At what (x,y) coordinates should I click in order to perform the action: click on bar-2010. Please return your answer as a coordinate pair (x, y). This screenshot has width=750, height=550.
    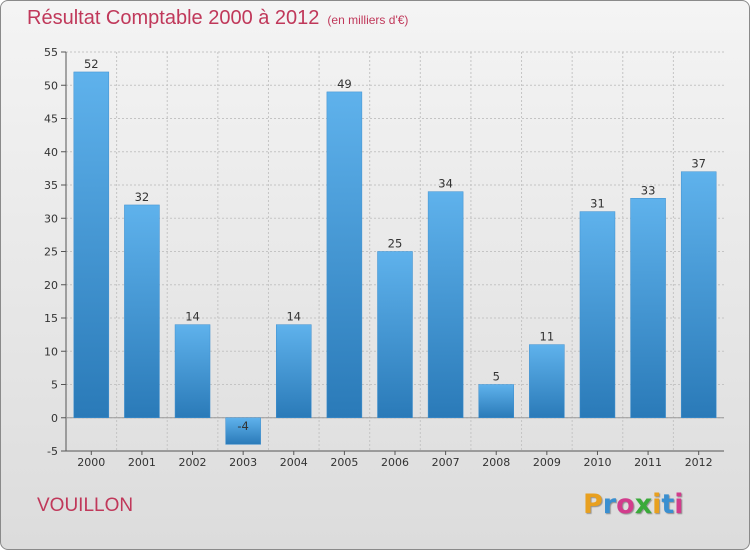
    Looking at the image, I should click on (597, 314).